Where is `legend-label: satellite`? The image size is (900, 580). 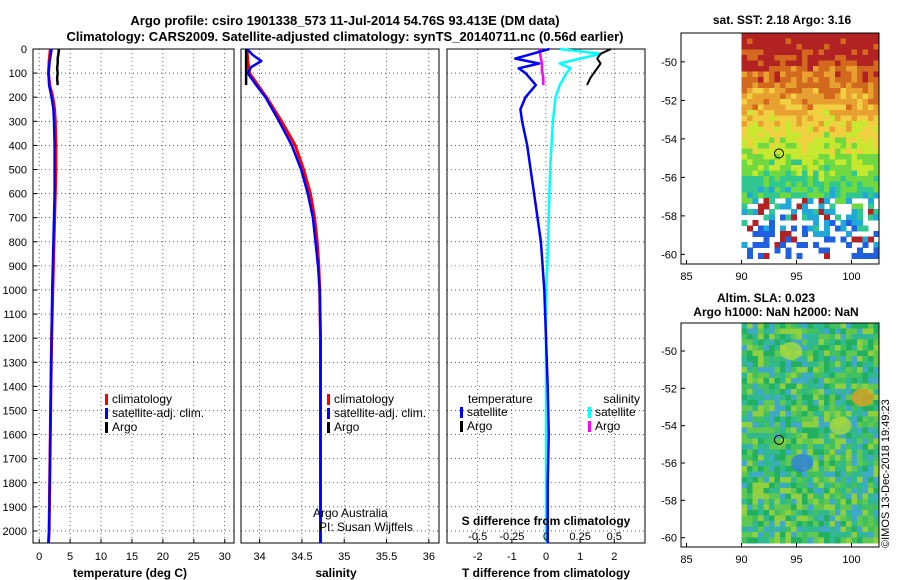 legend-label: satellite is located at coordinates (615, 412).